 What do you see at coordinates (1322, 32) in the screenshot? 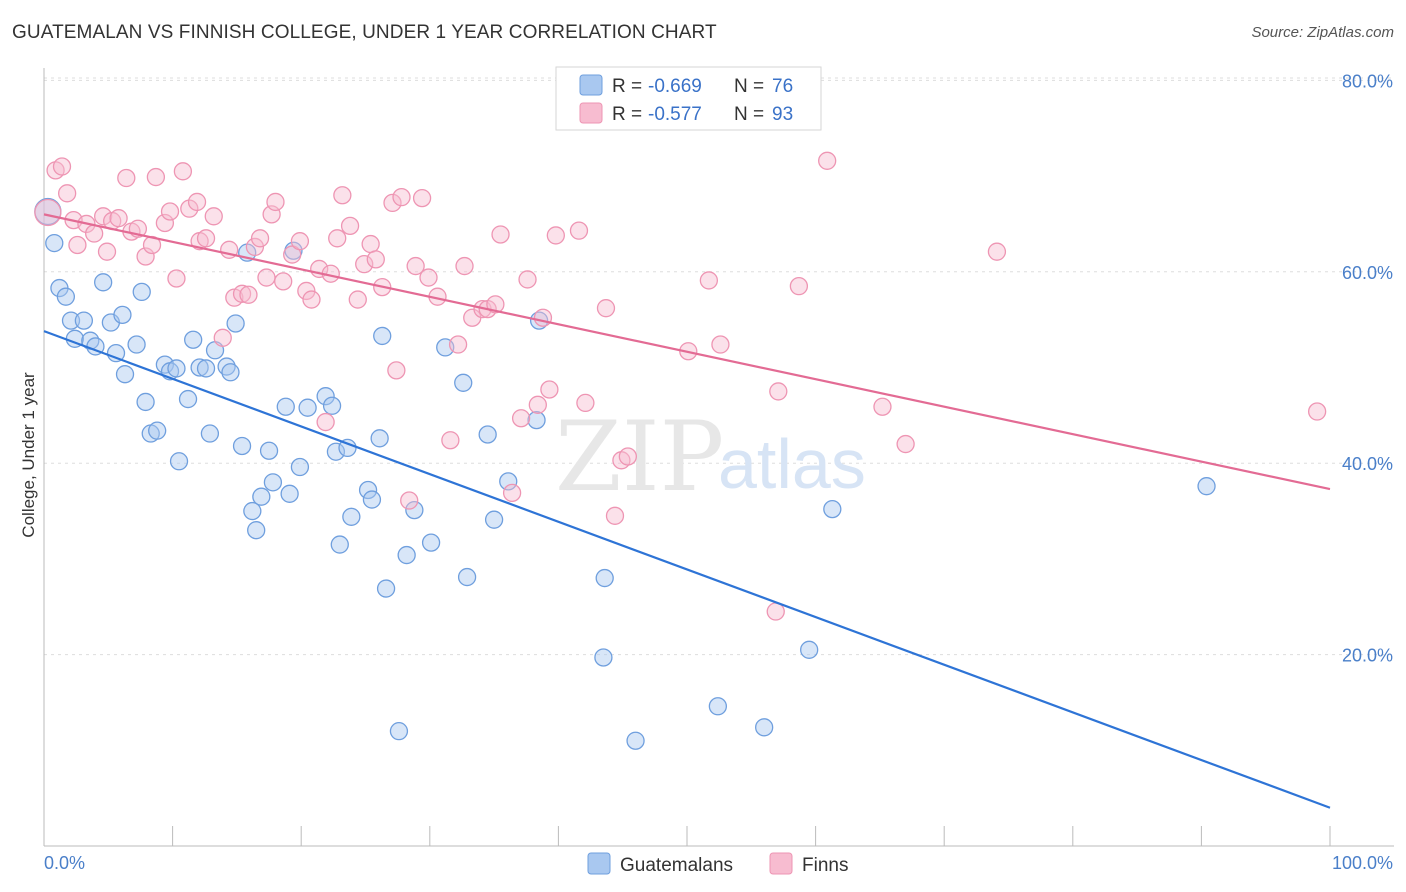
I see `source-label: Source: ZipAtlas.com` at bounding box center [1322, 32].